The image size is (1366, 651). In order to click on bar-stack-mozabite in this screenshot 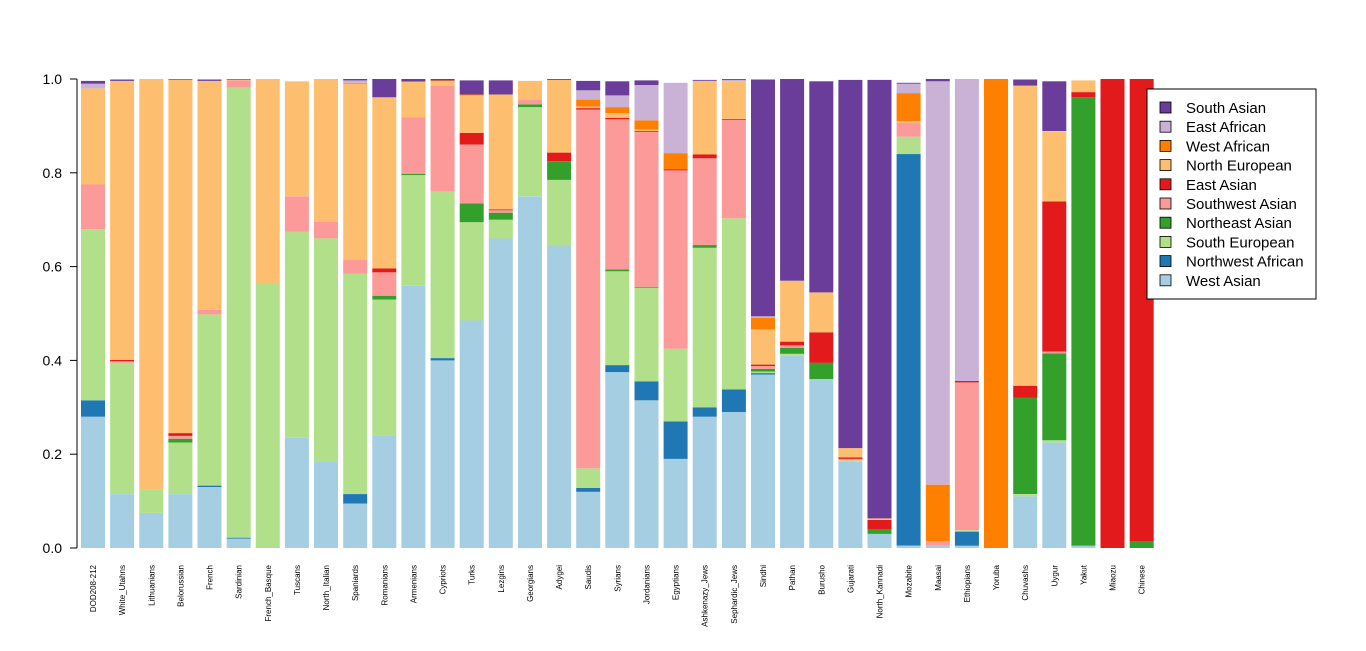, I will do `click(908, 315)`.